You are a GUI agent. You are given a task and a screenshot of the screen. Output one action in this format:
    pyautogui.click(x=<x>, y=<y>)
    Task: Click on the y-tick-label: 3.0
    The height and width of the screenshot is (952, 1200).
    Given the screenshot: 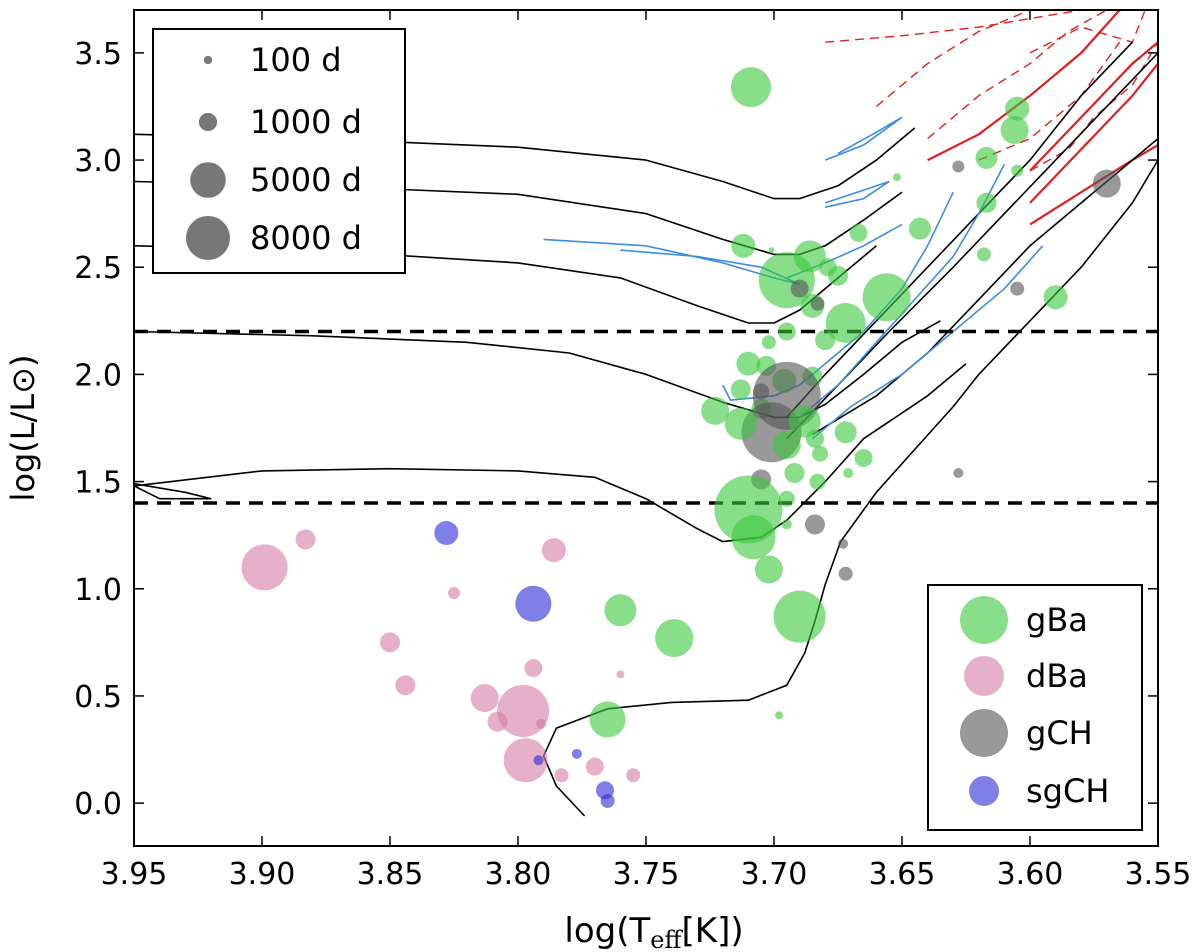 What is the action you would take?
    pyautogui.click(x=98, y=161)
    